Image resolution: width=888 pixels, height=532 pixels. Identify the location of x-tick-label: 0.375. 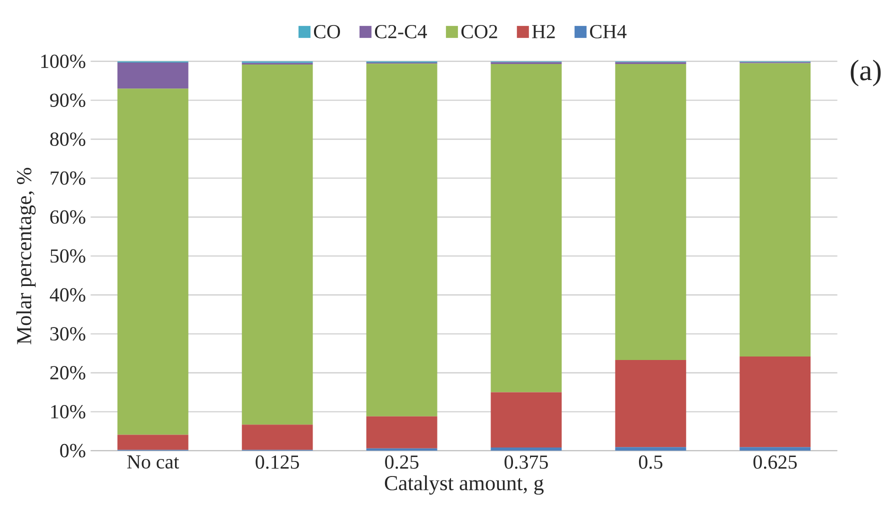
(526, 462).